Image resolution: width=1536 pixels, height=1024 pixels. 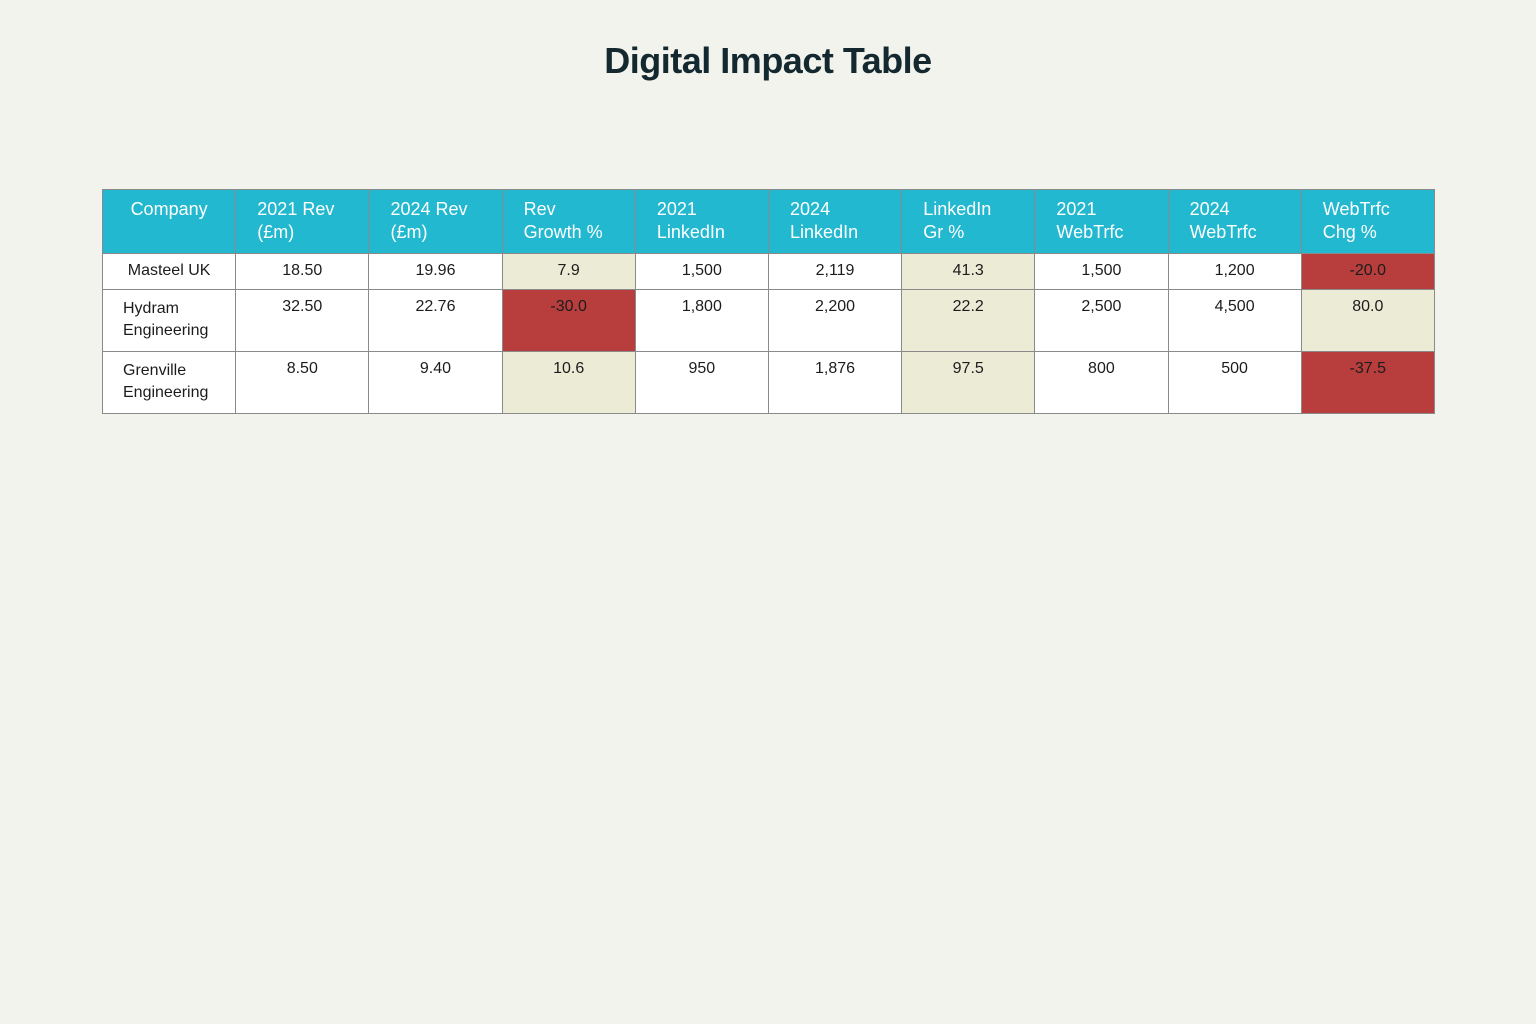 I want to click on header-label: 2024 Rev (£m), so click(x=429, y=220).